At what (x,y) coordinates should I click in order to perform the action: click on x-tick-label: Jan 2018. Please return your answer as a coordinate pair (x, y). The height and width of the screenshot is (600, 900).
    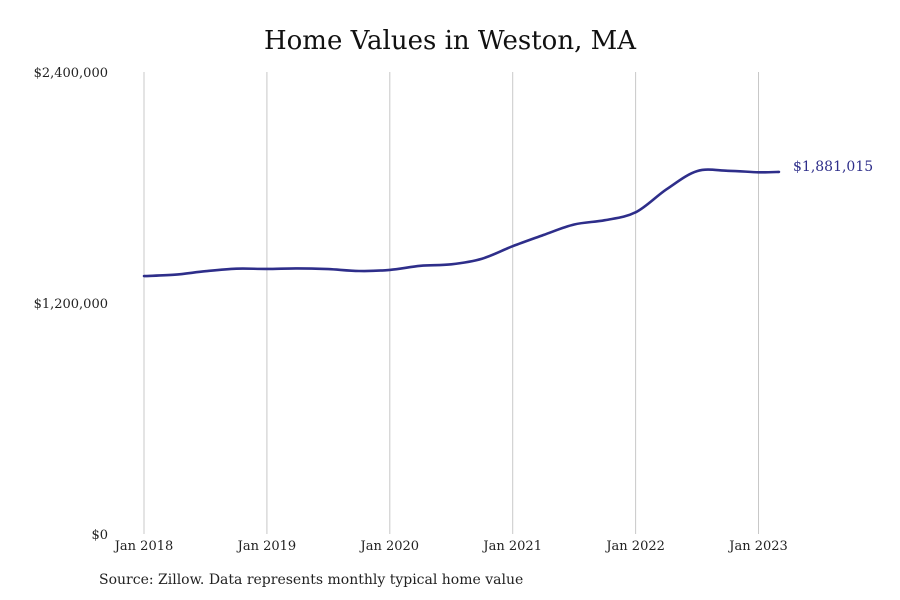
    Looking at the image, I should click on (143, 546).